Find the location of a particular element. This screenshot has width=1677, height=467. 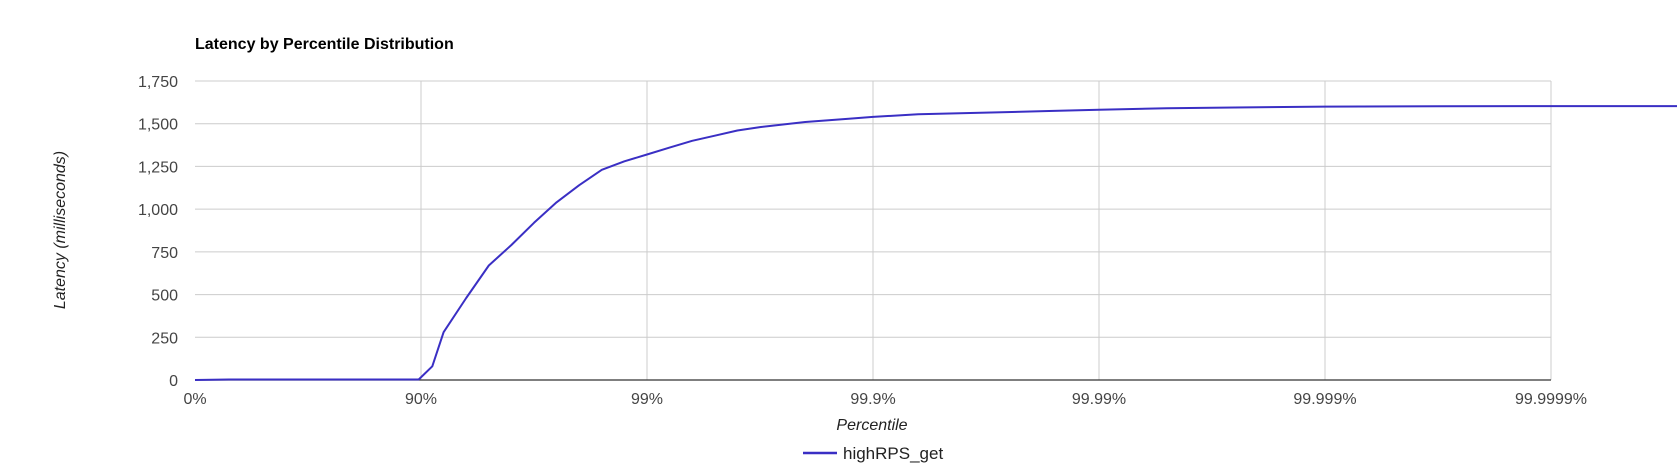

legend-label-highRPS_get: highRPS_get is located at coordinates (893, 453).